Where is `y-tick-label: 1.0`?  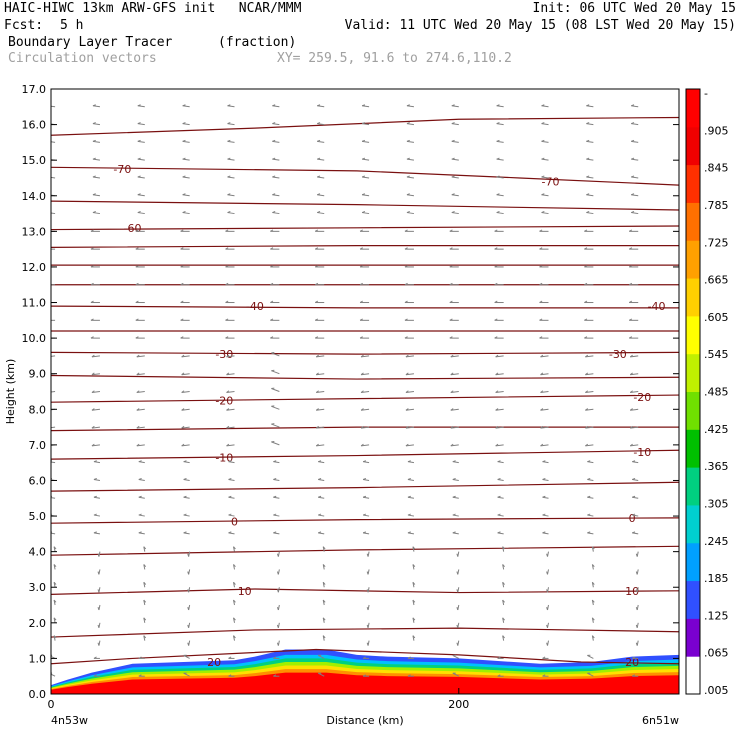
y-tick-label: 1.0 is located at coordinates (38, 658).